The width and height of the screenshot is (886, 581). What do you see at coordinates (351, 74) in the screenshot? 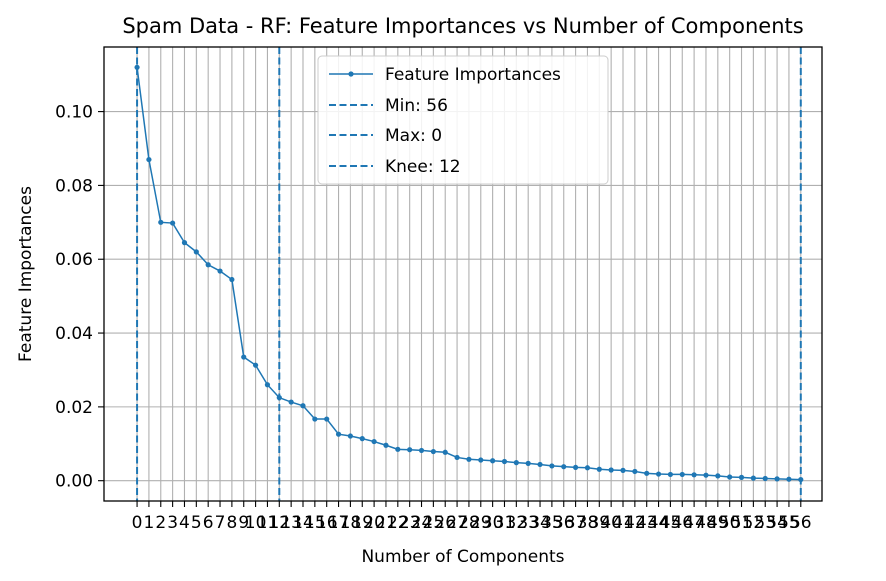
I see `legend-marker-feature-importances` at bounding box center [351, 74].